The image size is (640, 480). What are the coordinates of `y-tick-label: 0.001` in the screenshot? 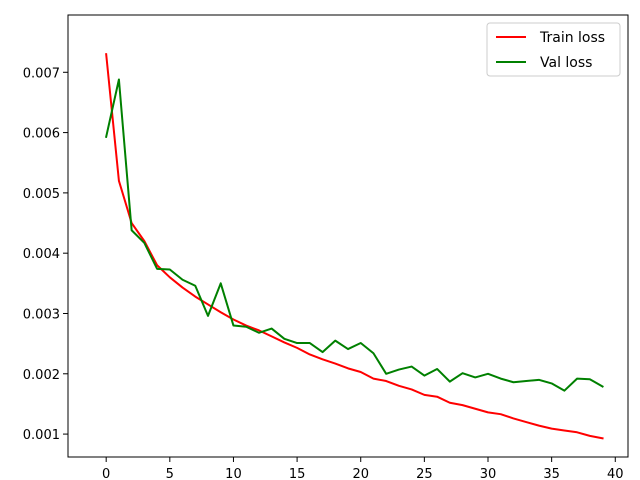 It's located at (41, 435).